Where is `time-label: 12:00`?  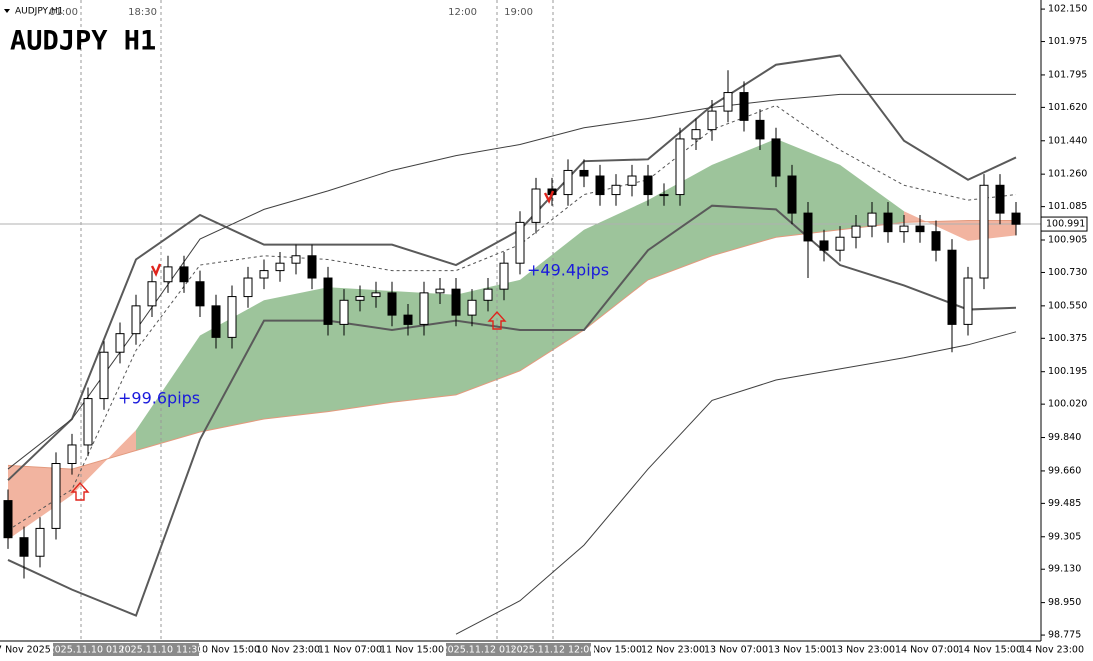 time-label: 12:00 is located at coordinates (462, 12).